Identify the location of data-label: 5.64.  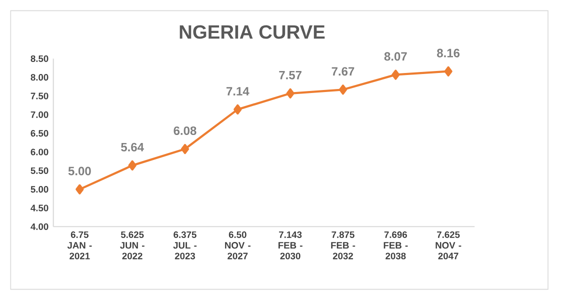
(132, 147).